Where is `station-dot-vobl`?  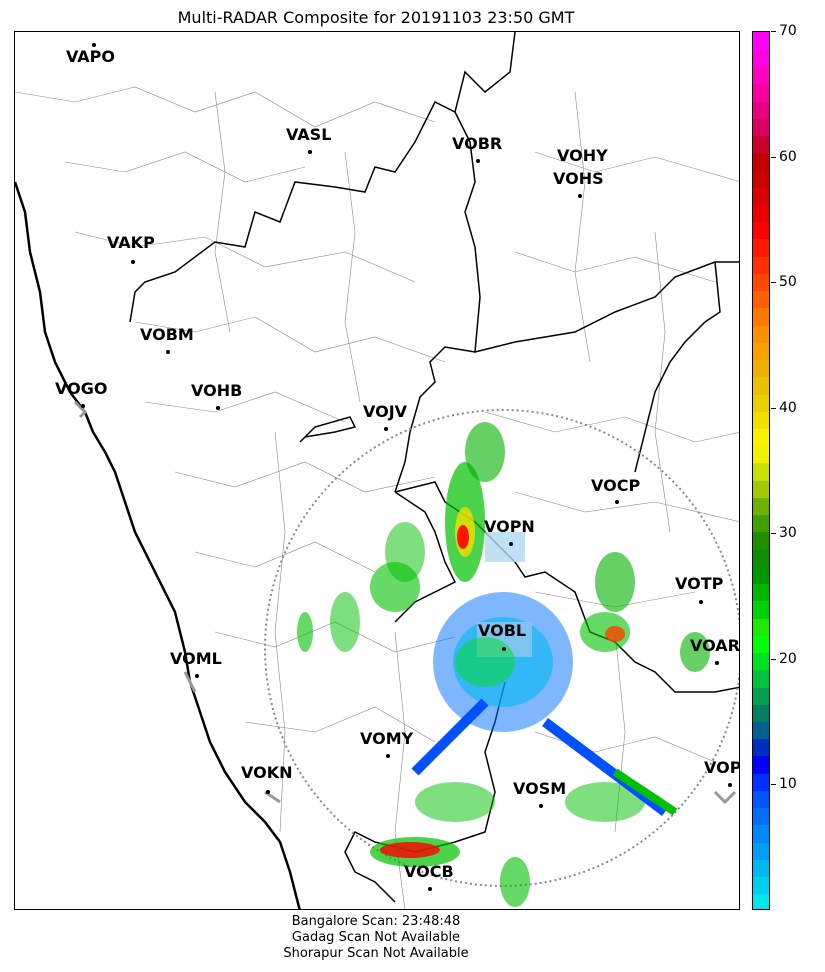
station-dot-vobl is located at coordinates (504, 649).